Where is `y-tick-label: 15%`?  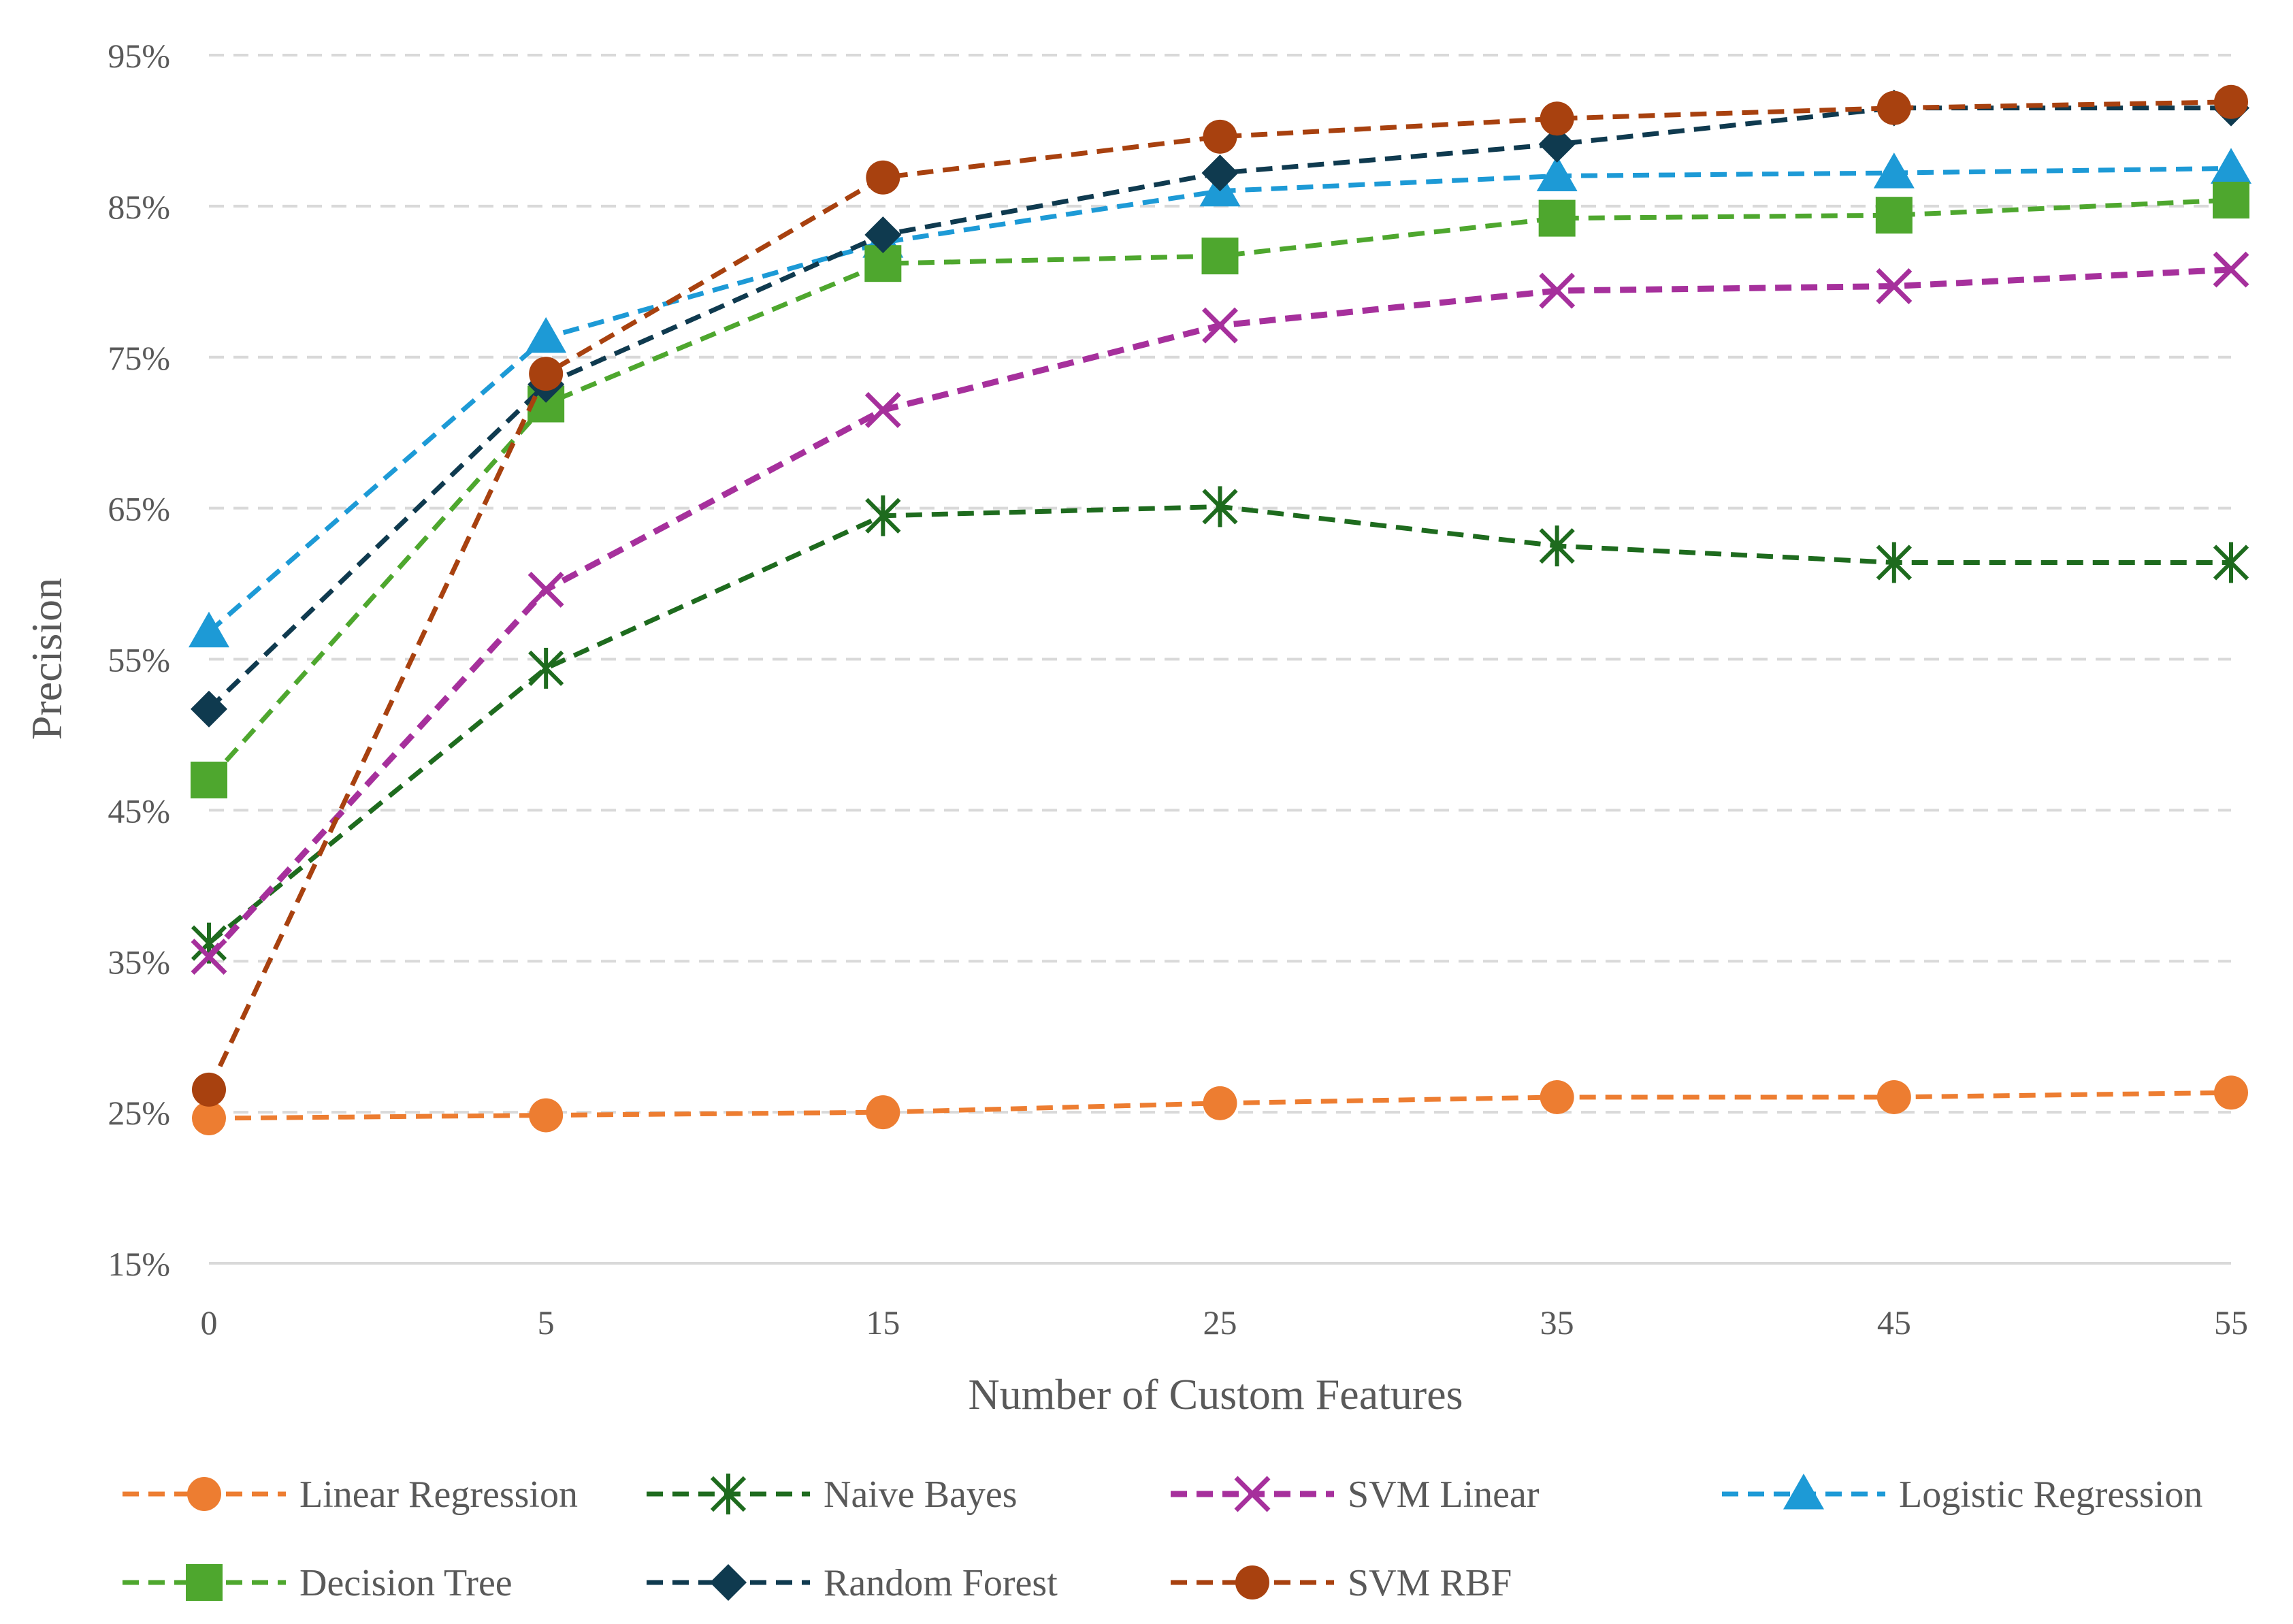 y-tick-label: 15% is located at coordinates (139, 1264).